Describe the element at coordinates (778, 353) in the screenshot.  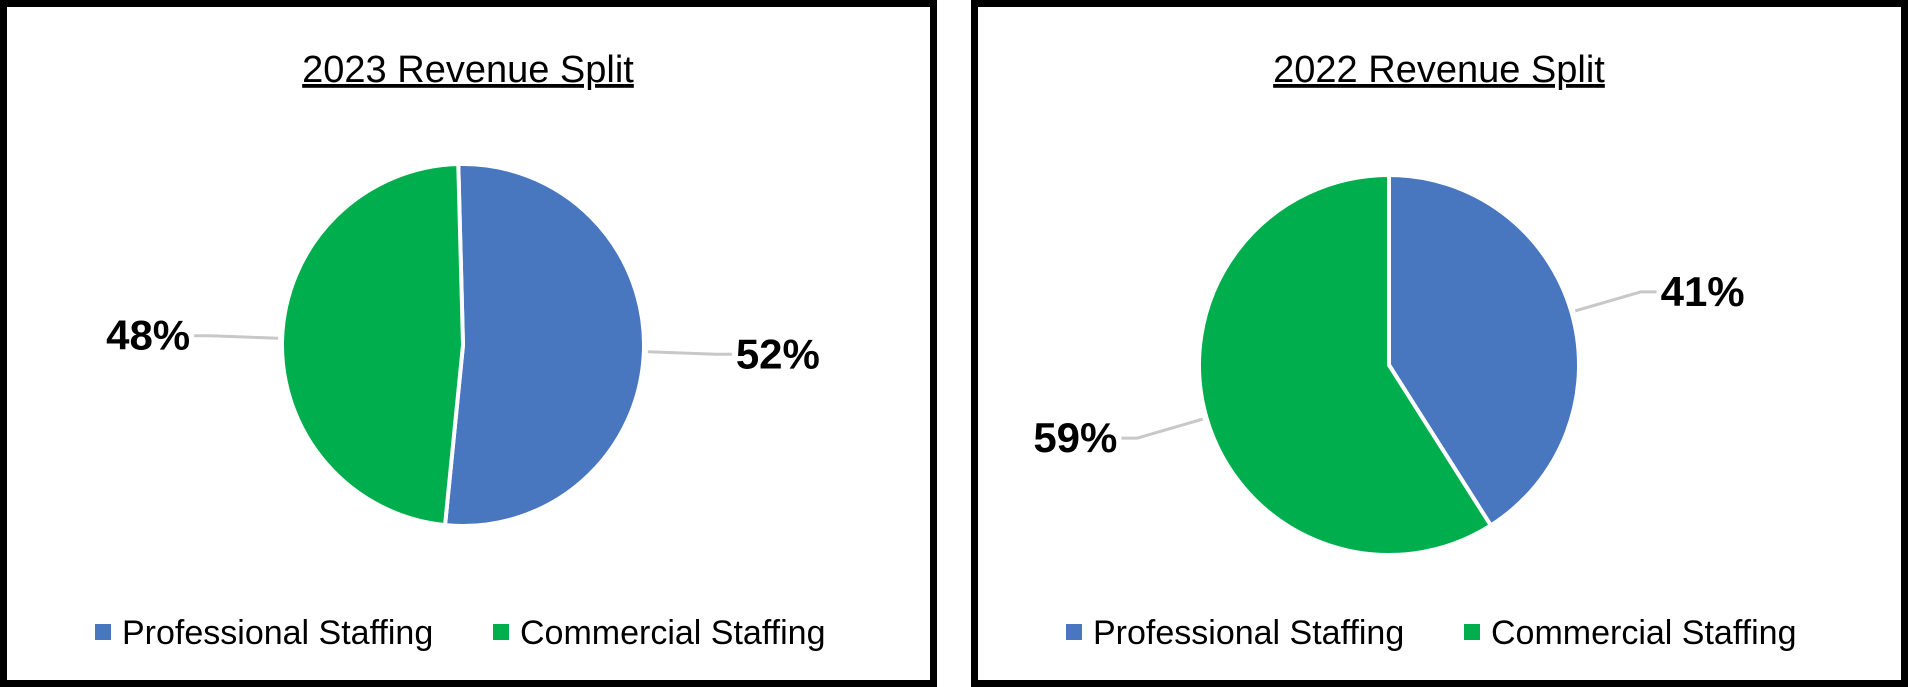
I see `data-label: 52%` at that location.